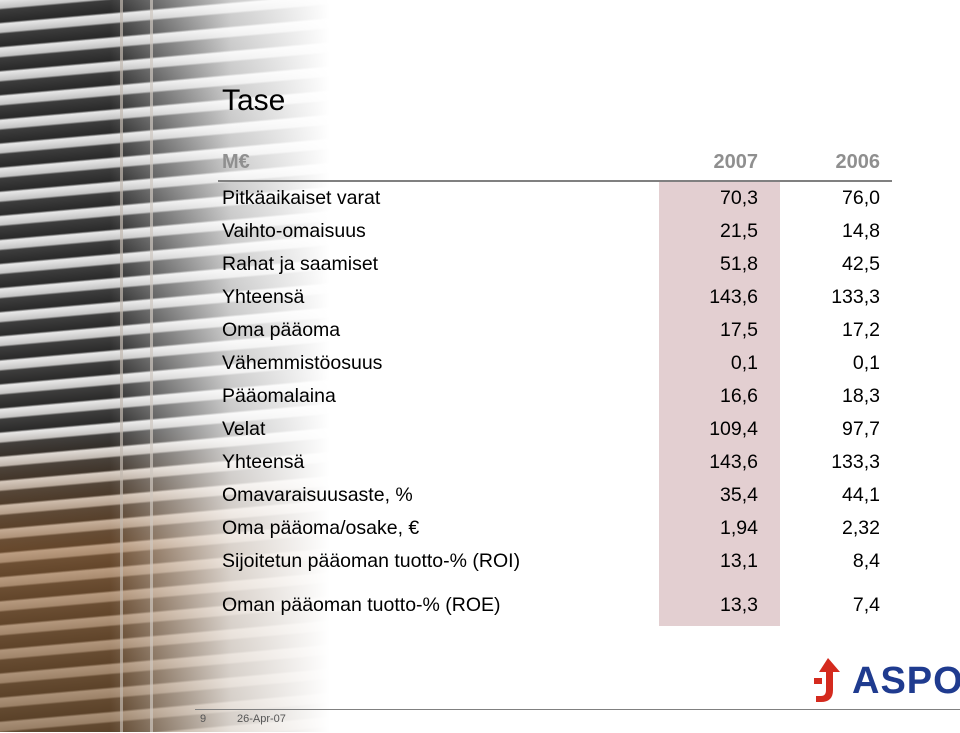  What do you see at coordinates (577, 721) in the screenshot?
I see `slide-footer: 9 26-Apr-07` at bounding box center [577, 721].